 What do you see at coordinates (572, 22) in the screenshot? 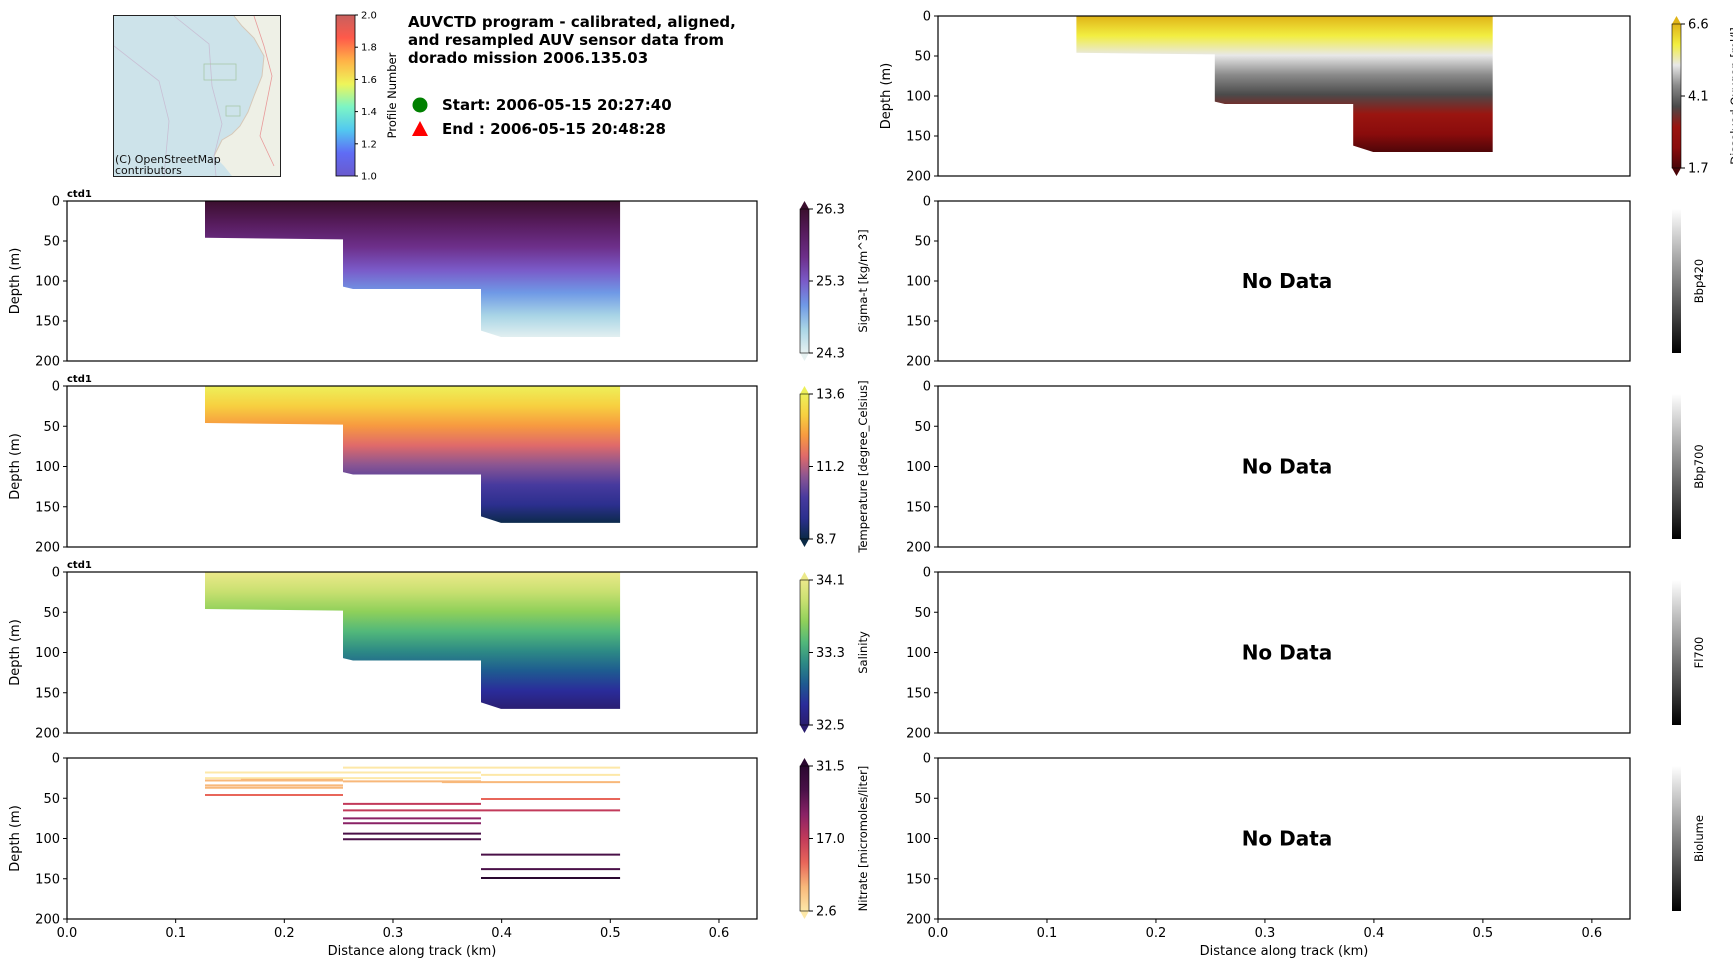
I see `title-line-1: AUVCTD program - calibrated, aligned,` at bounding box center [572, 22].